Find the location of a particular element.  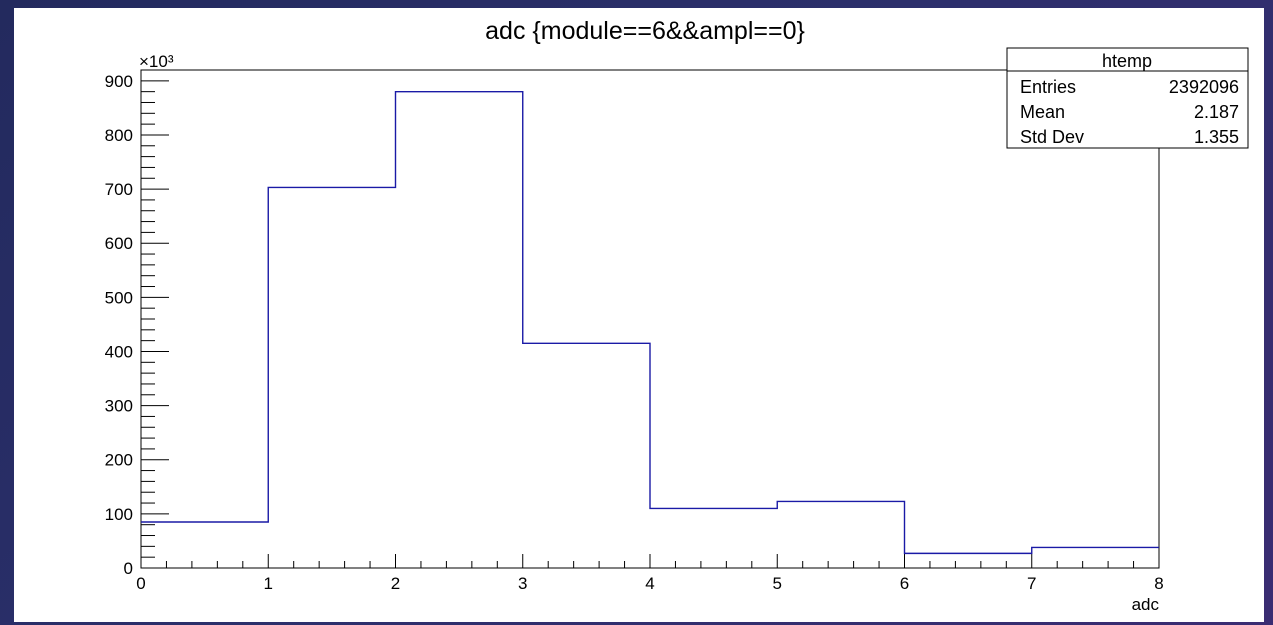

x-tick-label: 5 is located at coordinates (777, 583).